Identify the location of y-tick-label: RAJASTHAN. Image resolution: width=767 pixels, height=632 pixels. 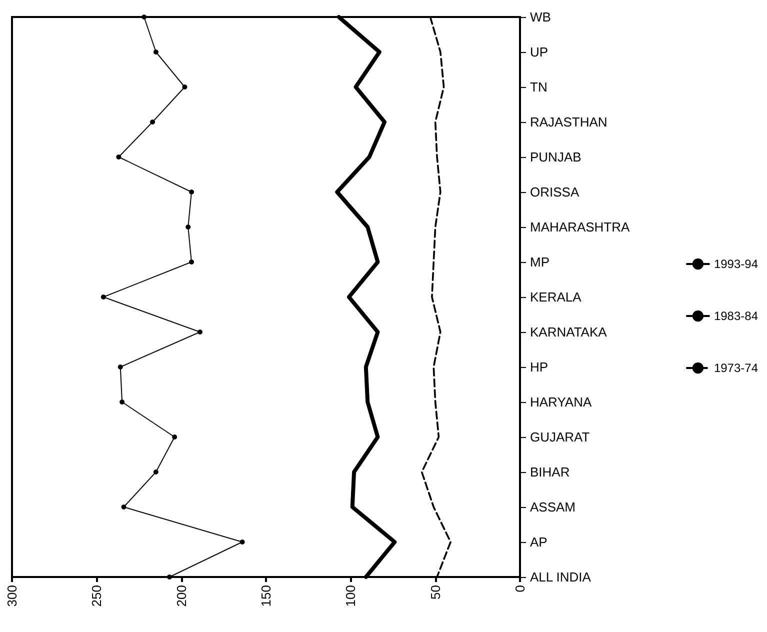
(569, 122).